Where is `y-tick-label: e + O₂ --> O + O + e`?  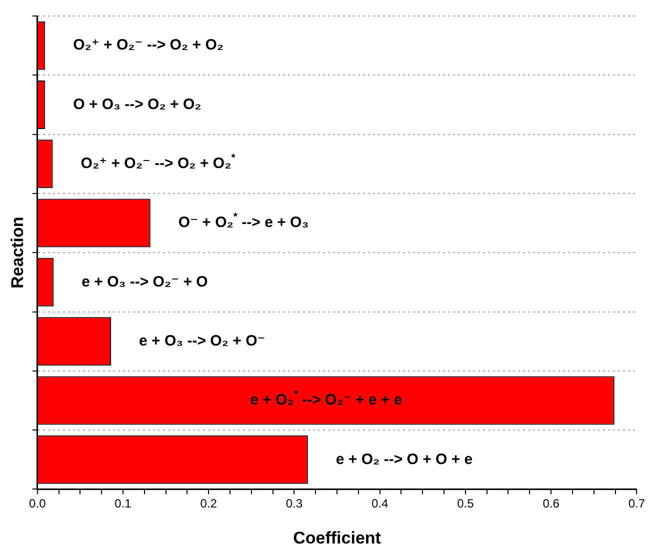
y-tick-label: e + O₂ --> O + O + e is located at coordinates (404, 459).